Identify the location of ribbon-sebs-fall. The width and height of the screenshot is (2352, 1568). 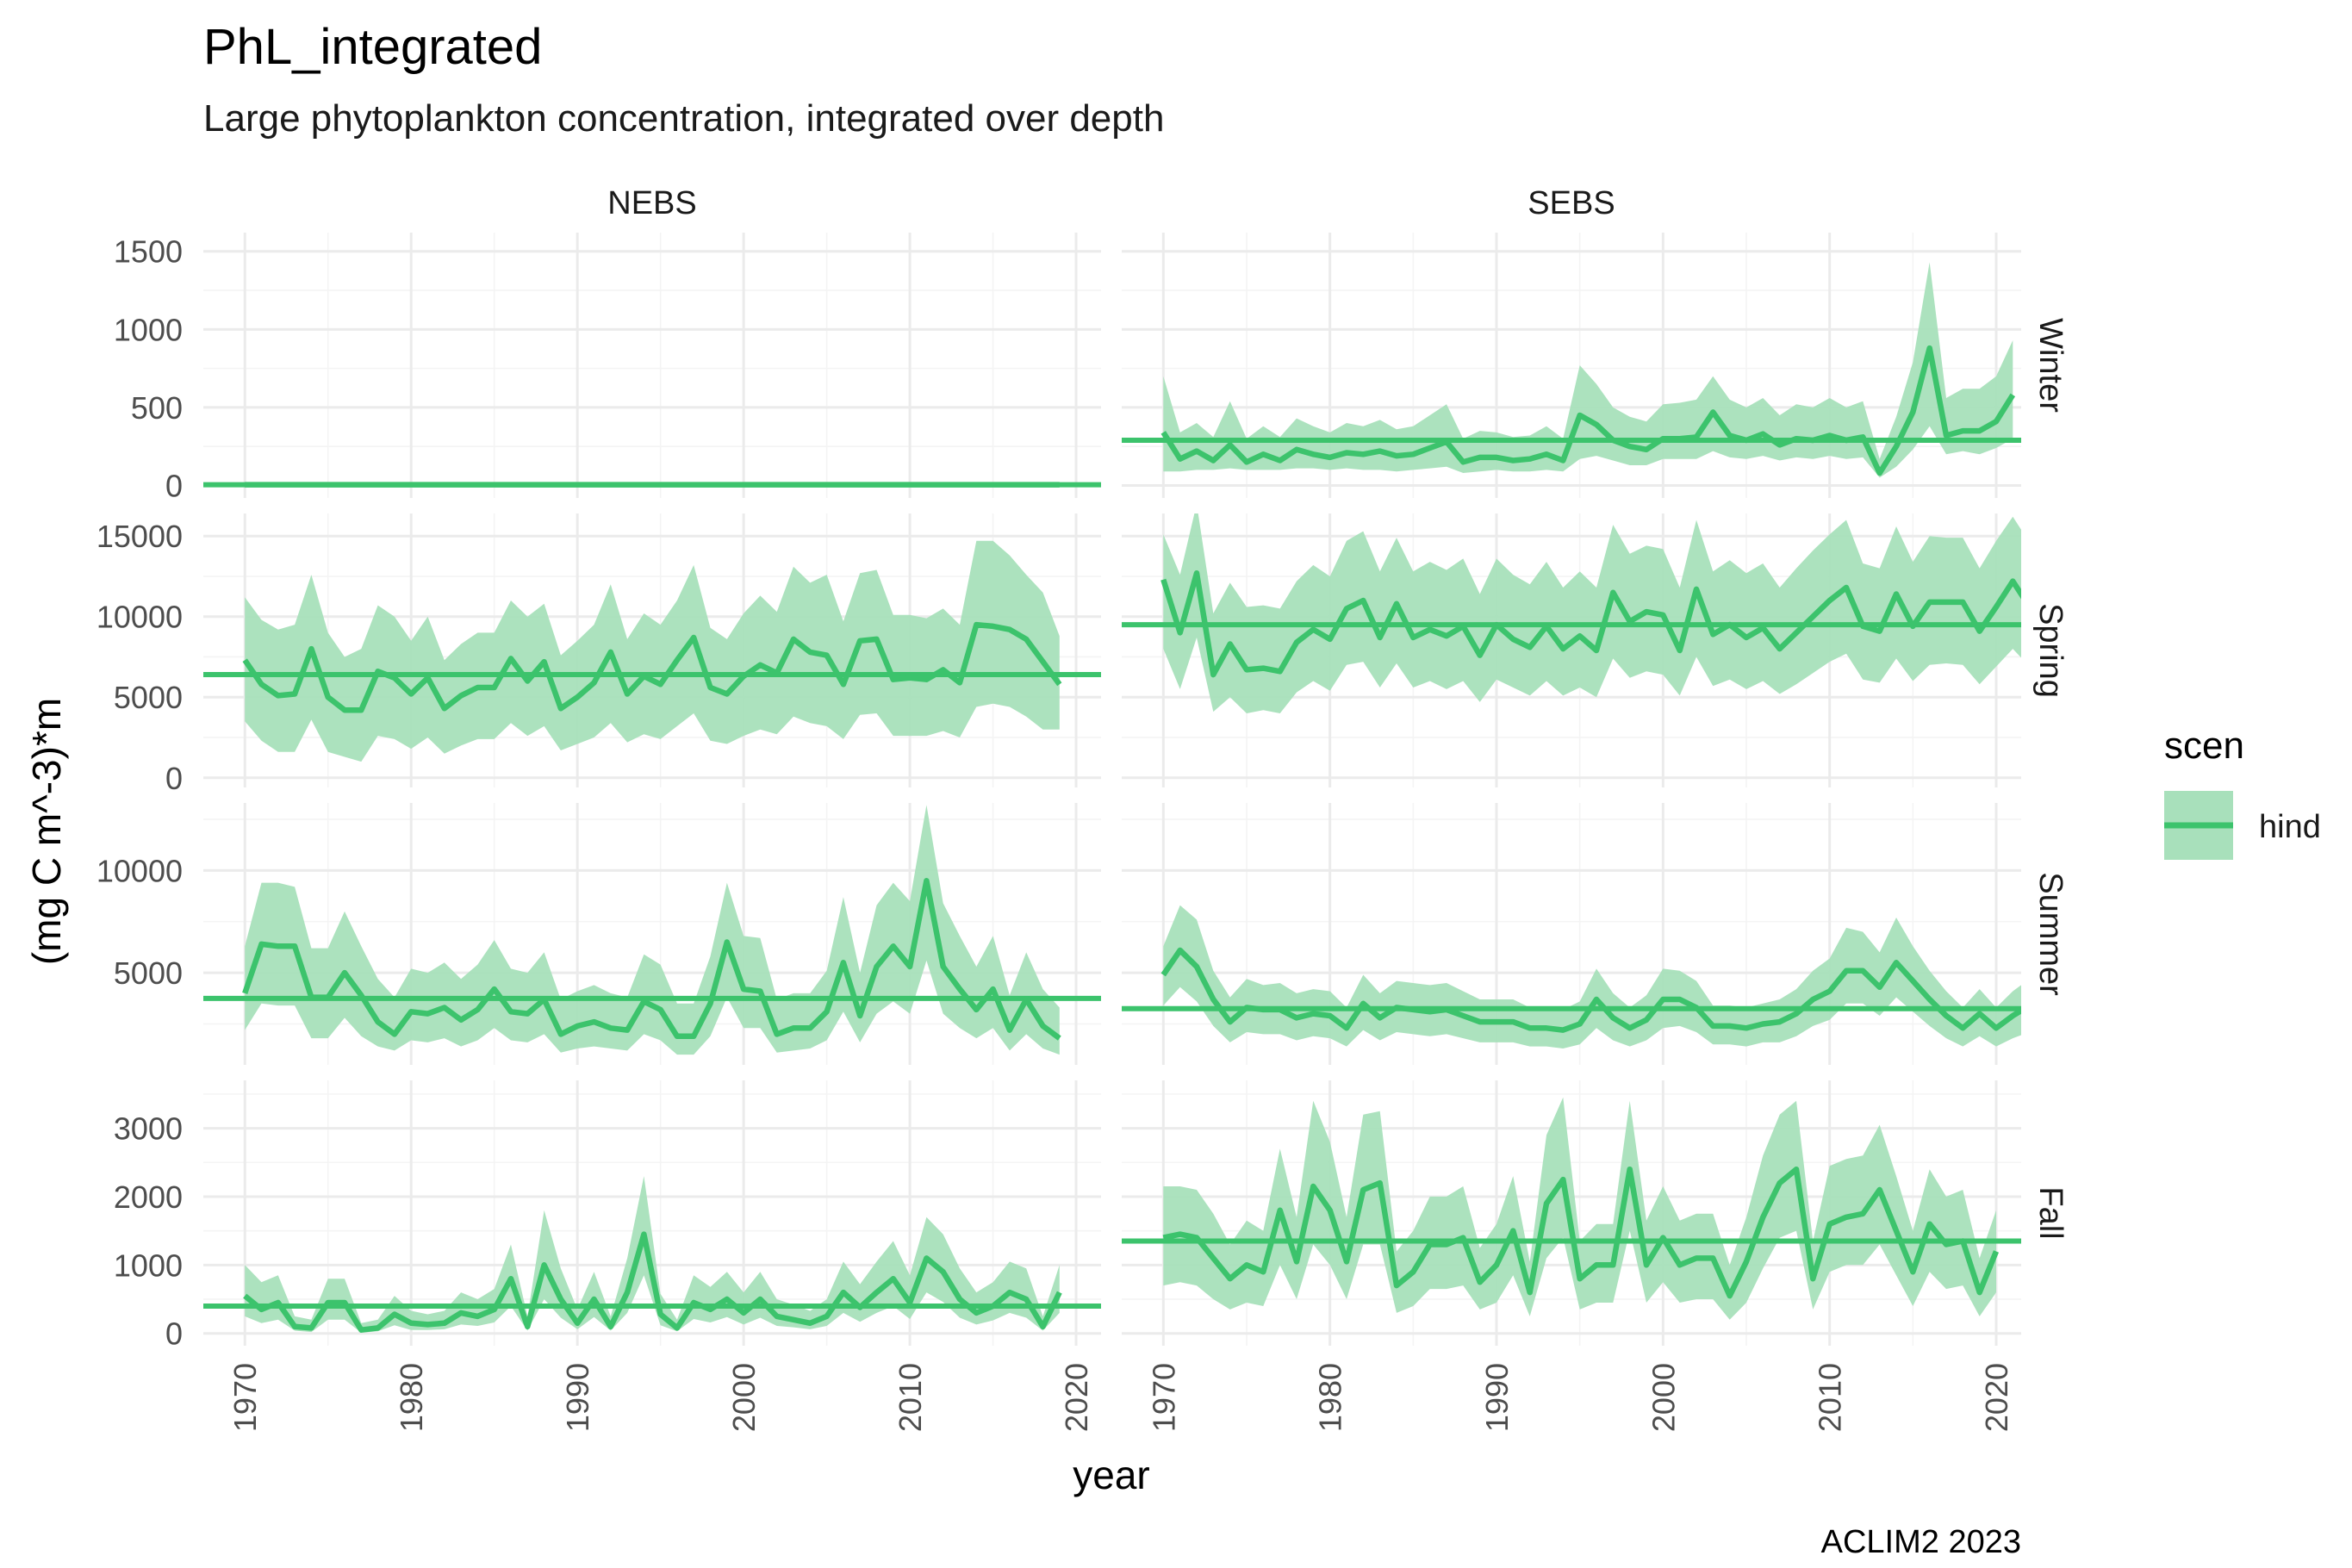
(1580, 1209).